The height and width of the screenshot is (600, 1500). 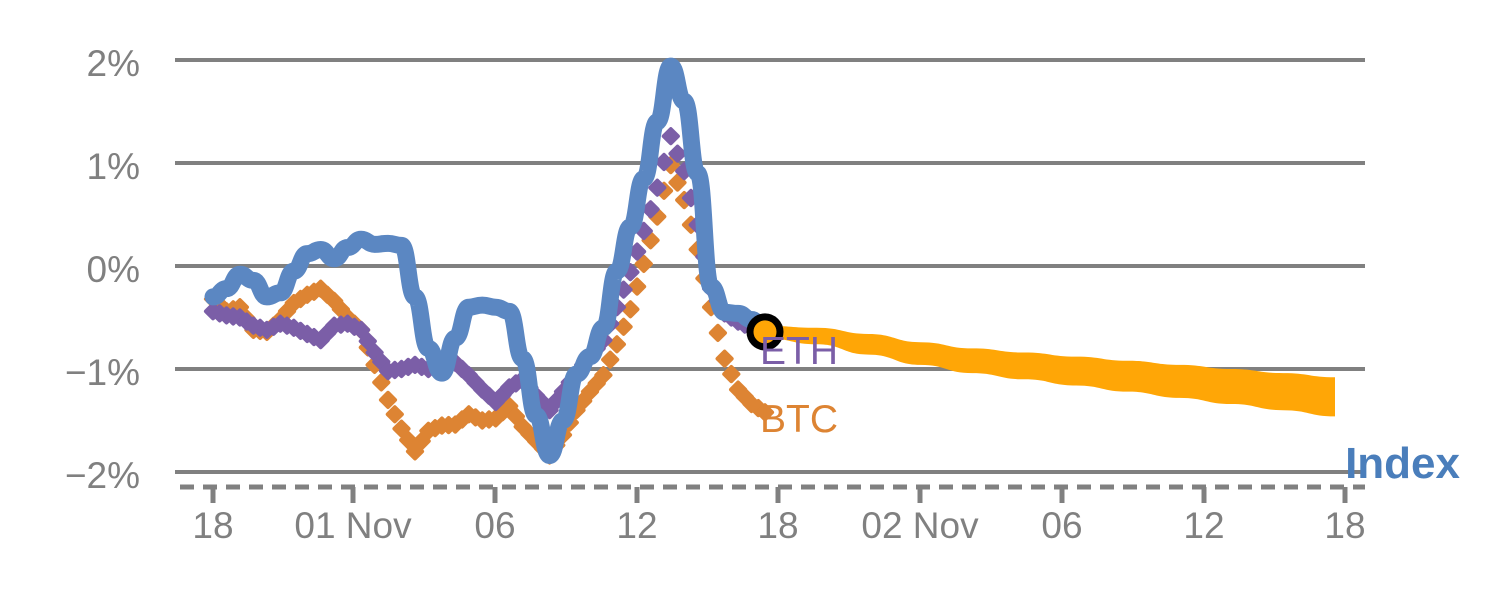 I want to click on x-axis-ticks, so click(x=779, y=495).